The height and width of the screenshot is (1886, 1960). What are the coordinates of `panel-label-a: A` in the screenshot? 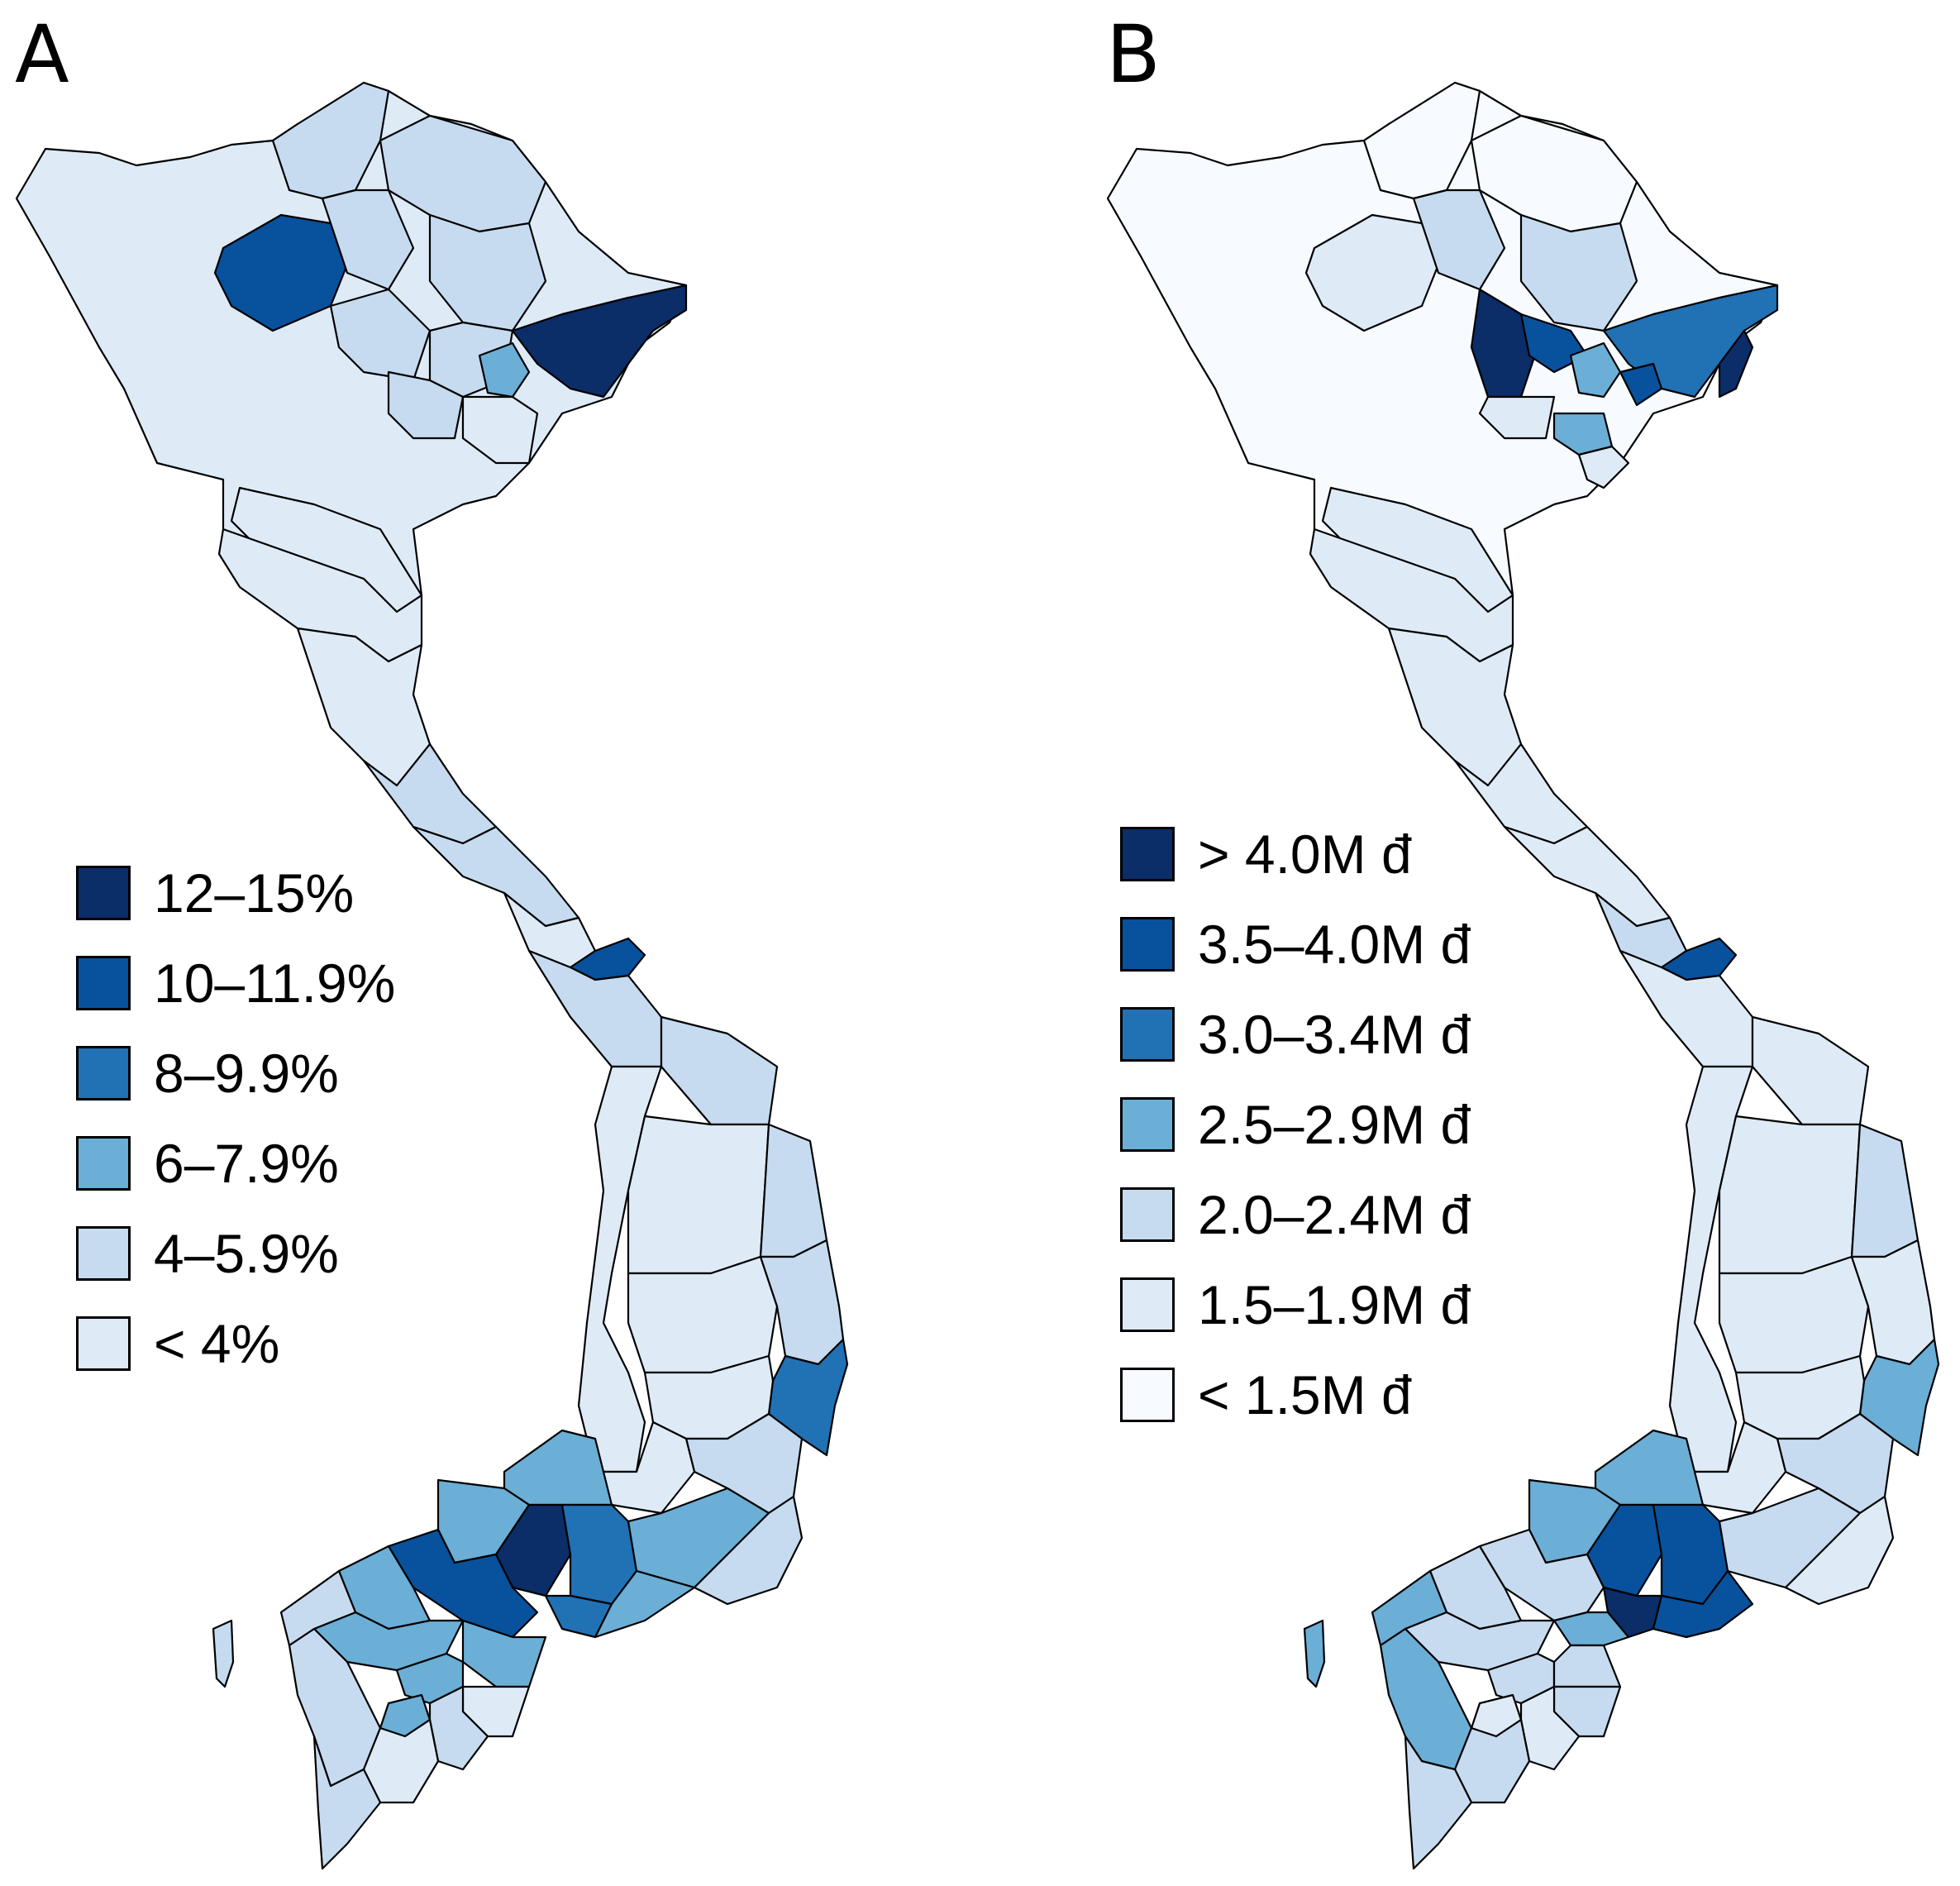 It's located at (42, 55).